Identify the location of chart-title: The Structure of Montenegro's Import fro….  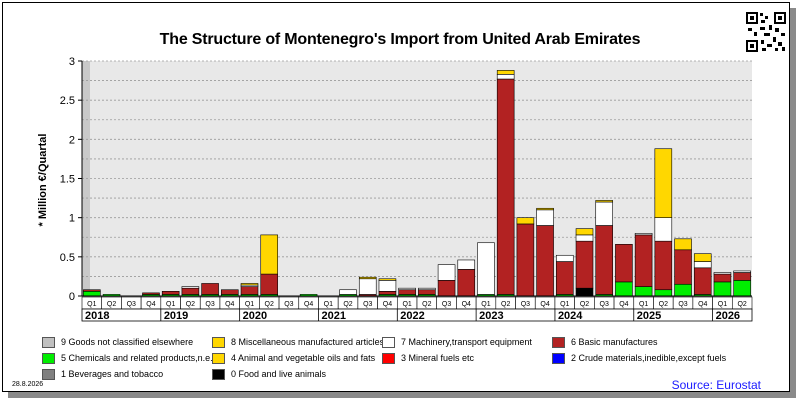
(400, 39).